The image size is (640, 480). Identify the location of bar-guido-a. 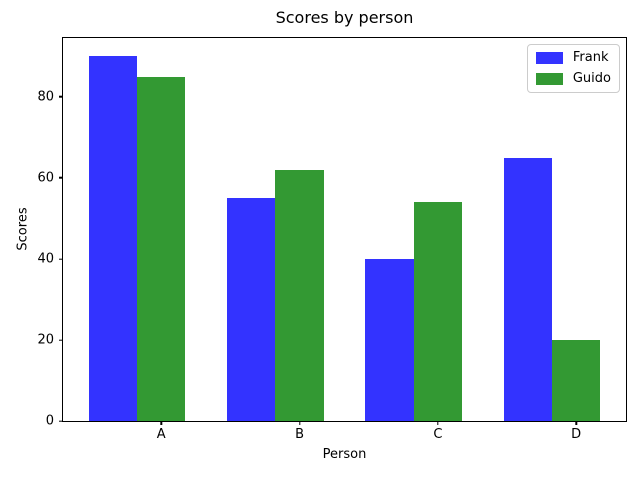
(161, 248).